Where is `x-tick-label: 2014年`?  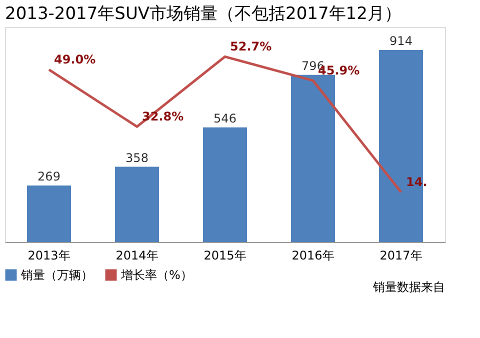 x-tick-label: 2014年 is located at coordinates (137, 255).